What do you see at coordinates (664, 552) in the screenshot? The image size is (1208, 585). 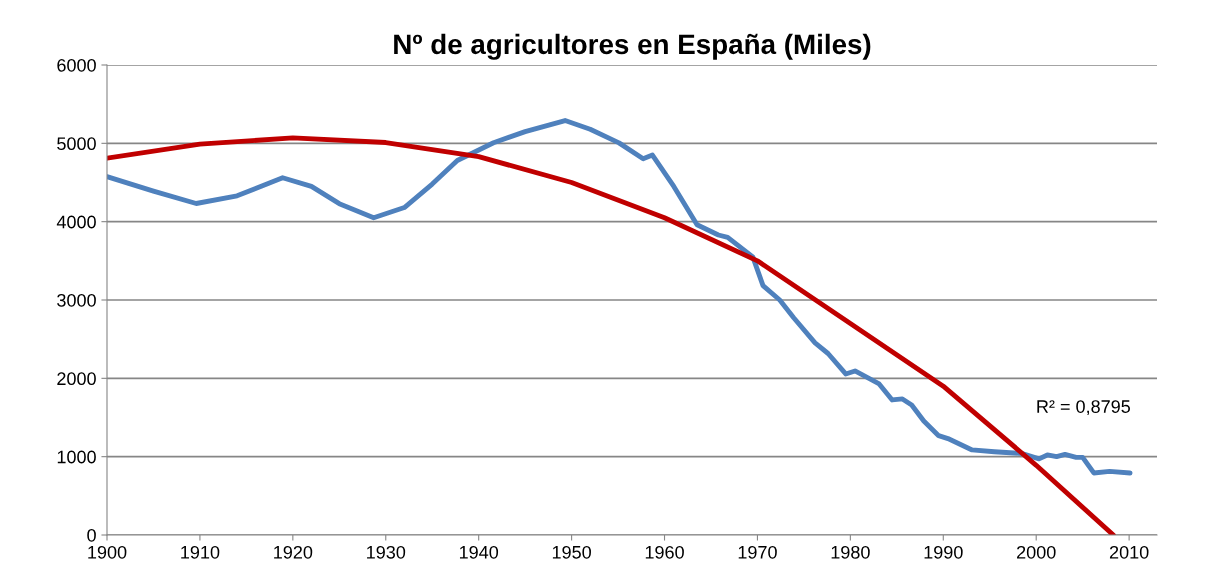 I see `x-tick-label: 1960` at bounding box center [664, 552].